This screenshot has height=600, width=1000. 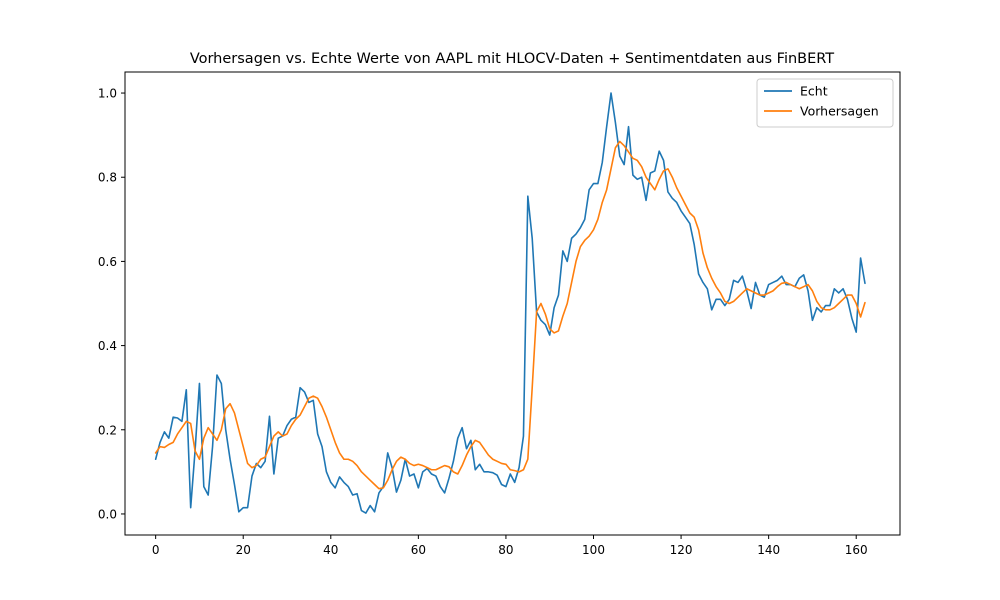 I want to click on x-tick-label: 160, so click(x=856, y=550).